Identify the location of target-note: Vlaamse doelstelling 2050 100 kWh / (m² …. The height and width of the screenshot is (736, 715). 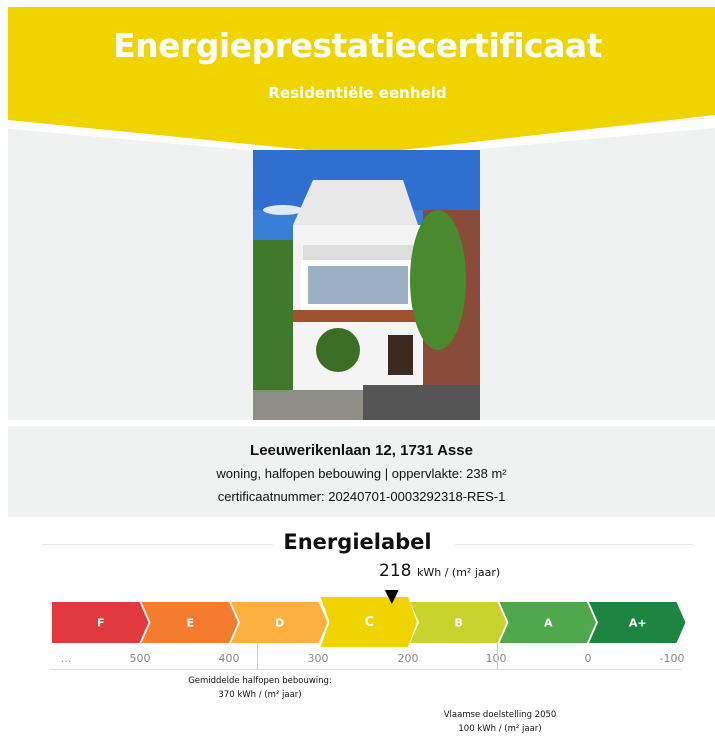
(500, 722).